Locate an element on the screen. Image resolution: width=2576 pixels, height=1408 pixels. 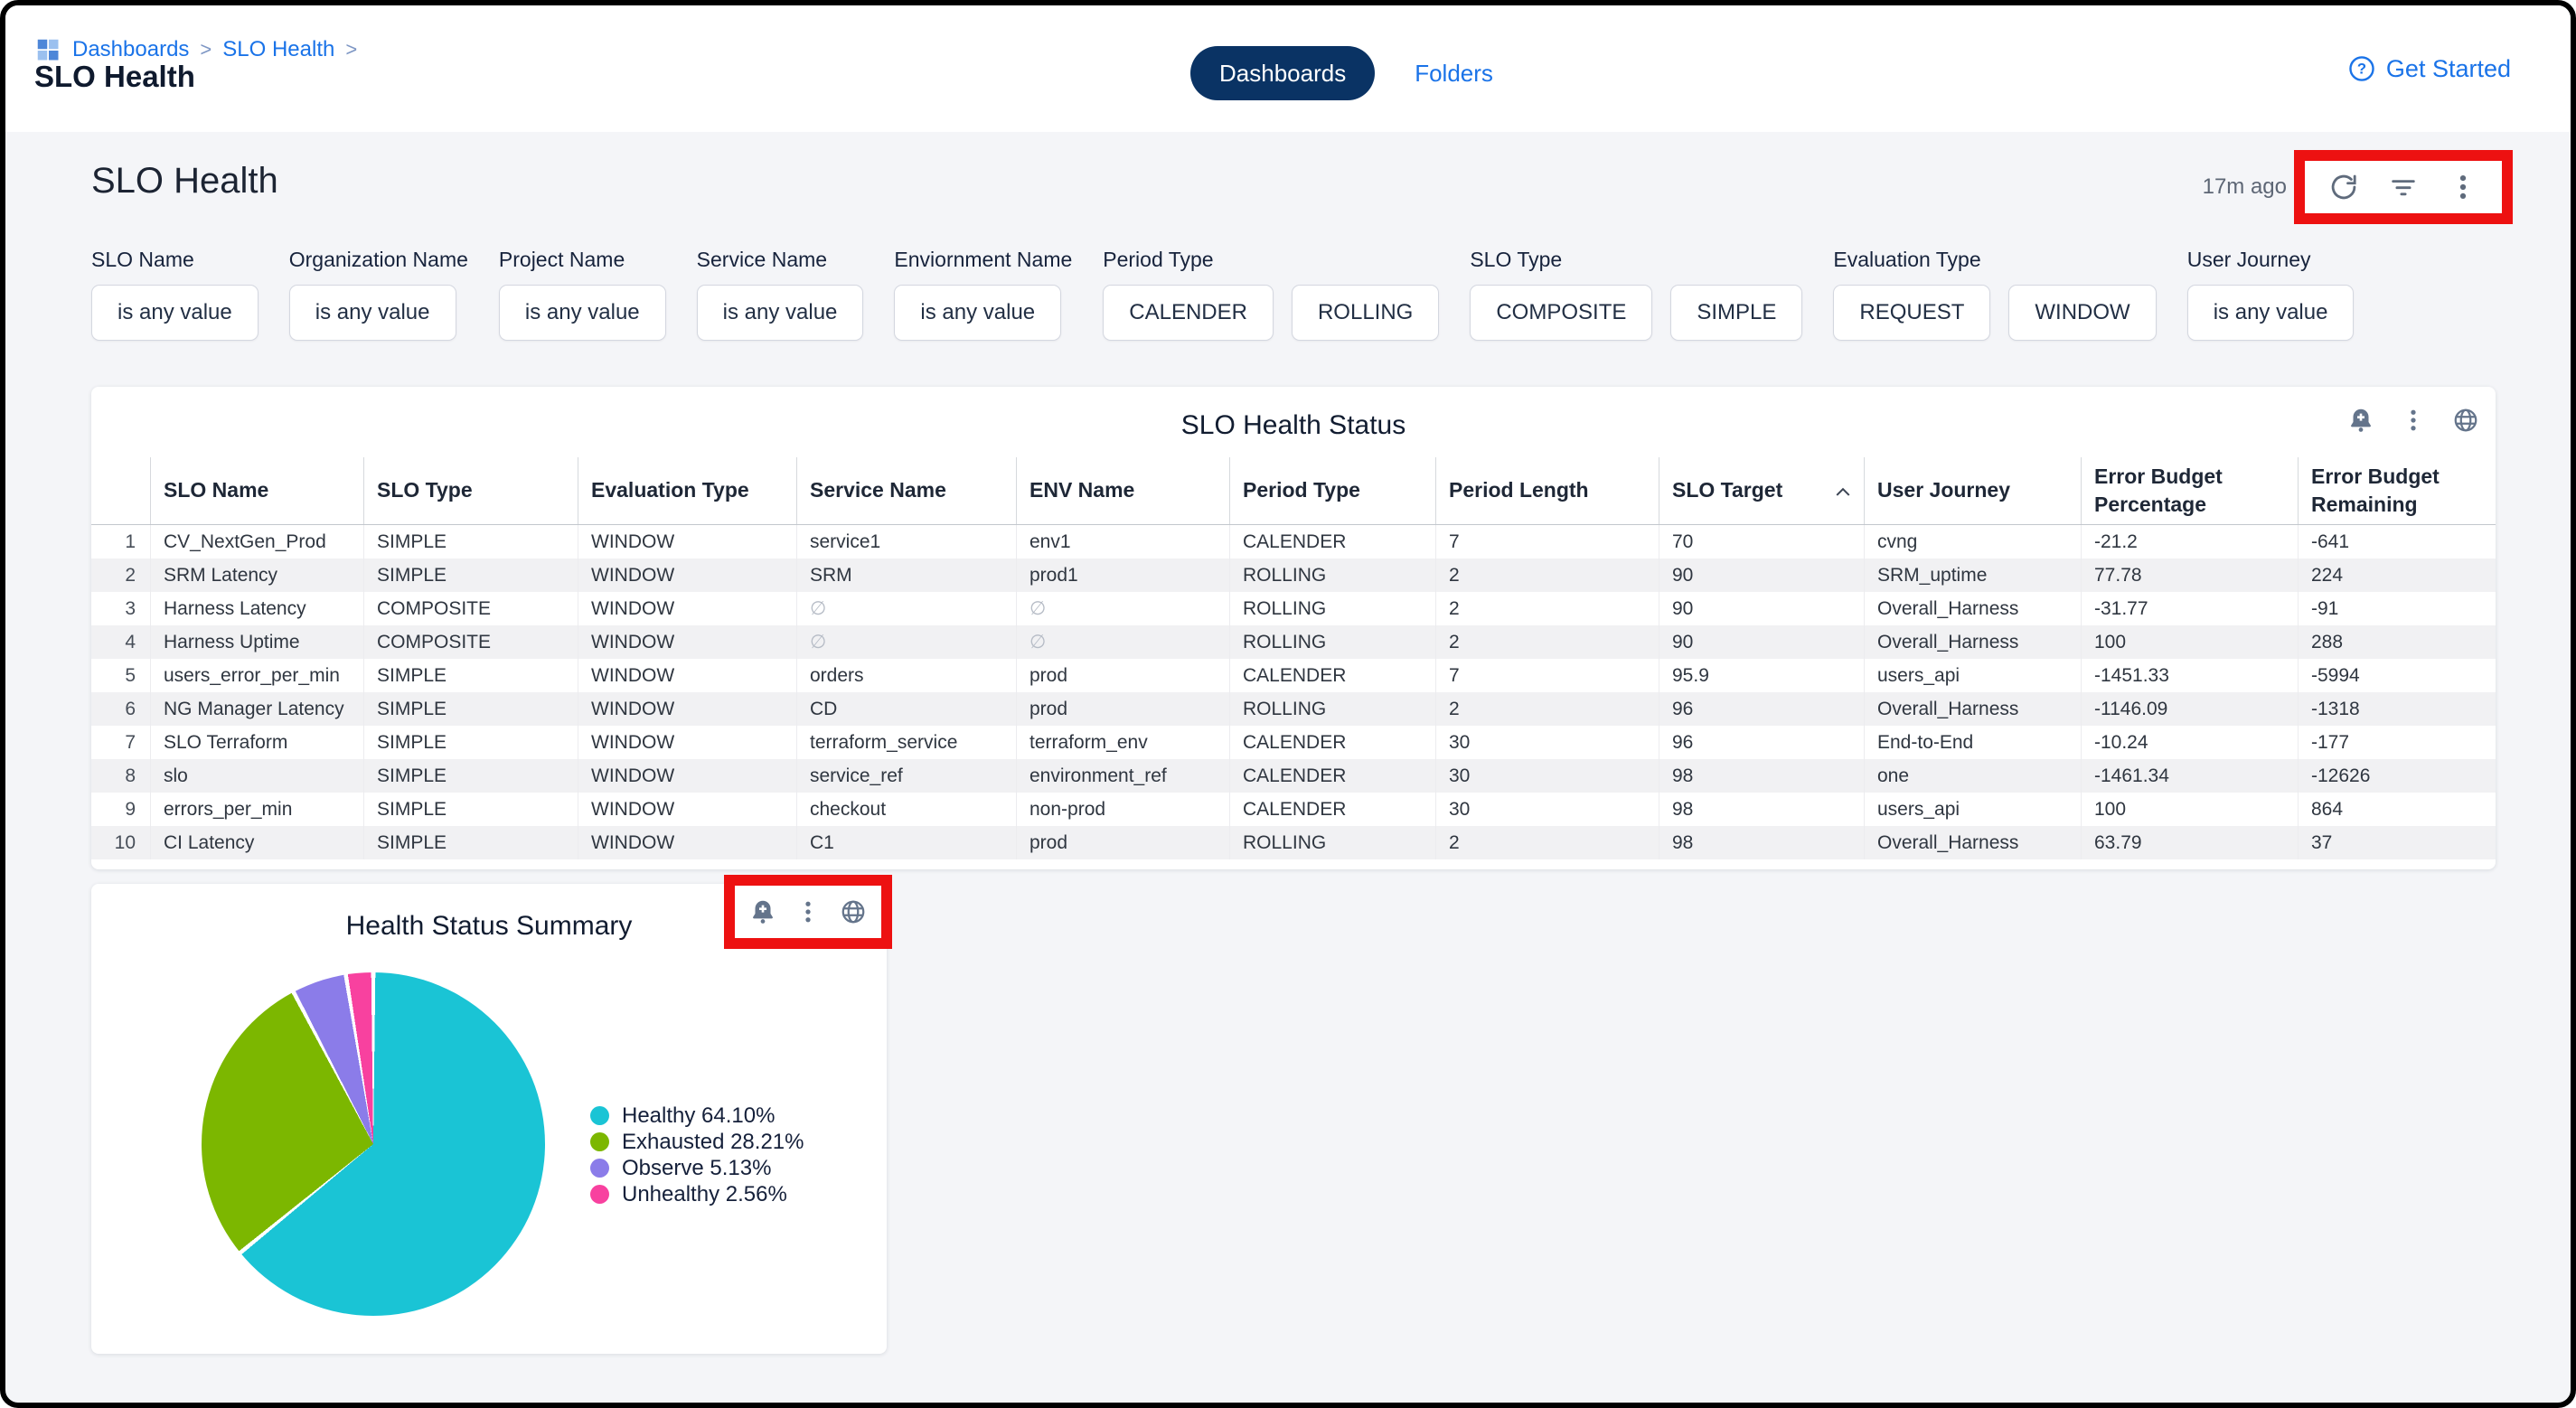
table-cell: terraform_env is located at coordinates (1122, 742).